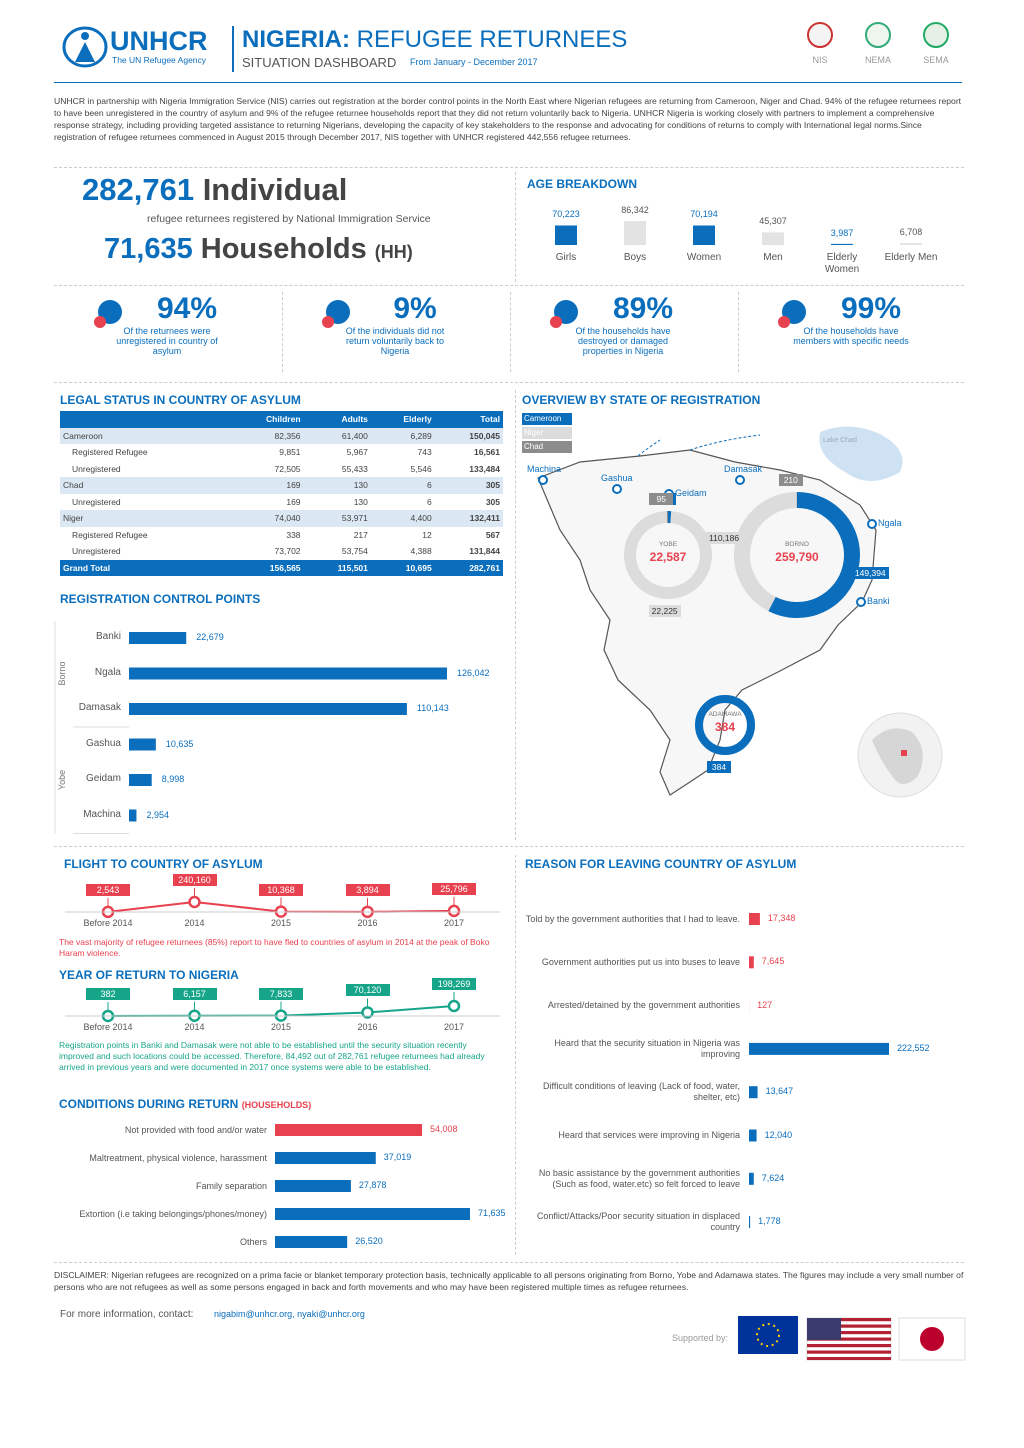  Describe the element at coordinates (778, 1134) in the screenshot. I see `bar-value: 12,040` at that location.